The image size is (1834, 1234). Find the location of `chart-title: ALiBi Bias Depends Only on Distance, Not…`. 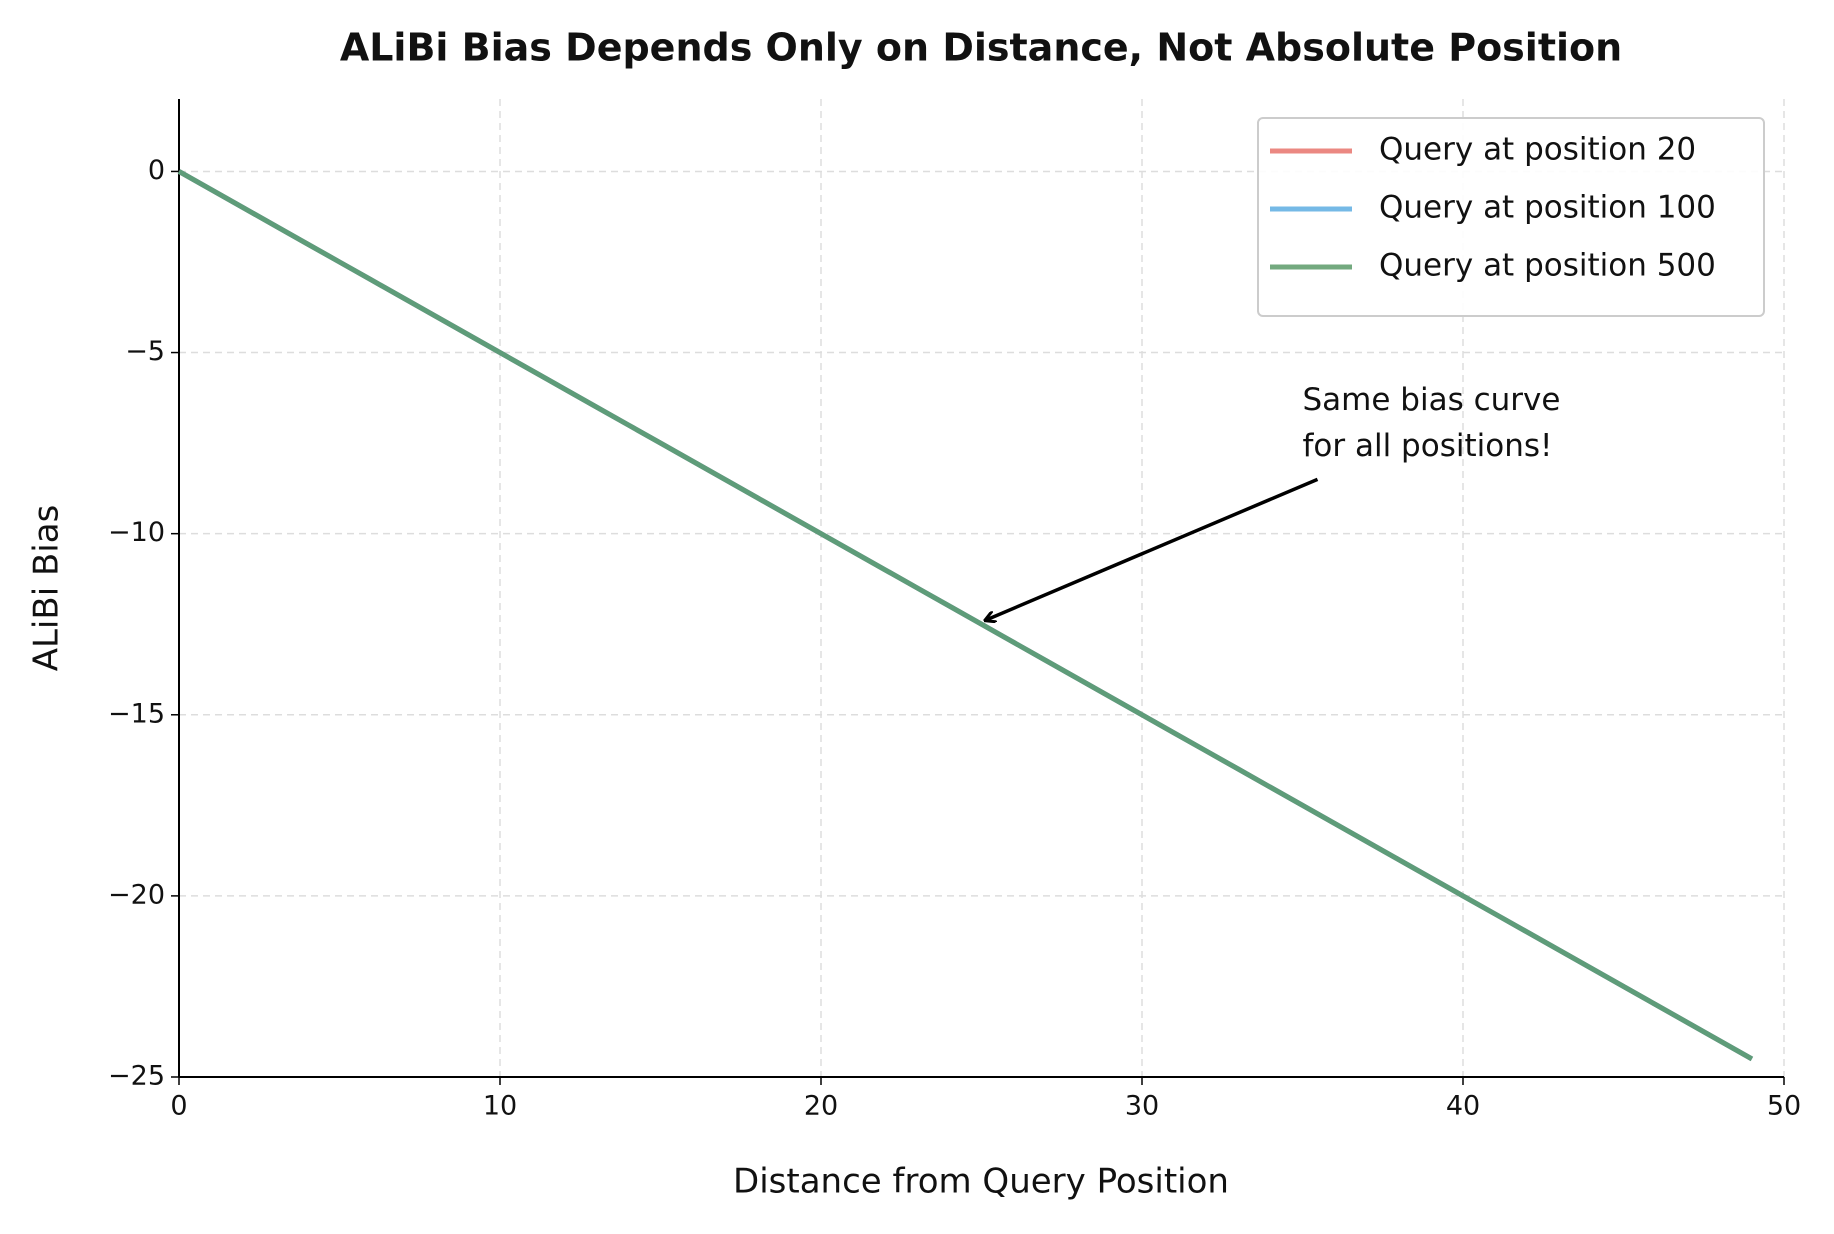

chart-title: ALiBi Bias Depends Only on Distance, Not… is located at coordinates (981, 48).